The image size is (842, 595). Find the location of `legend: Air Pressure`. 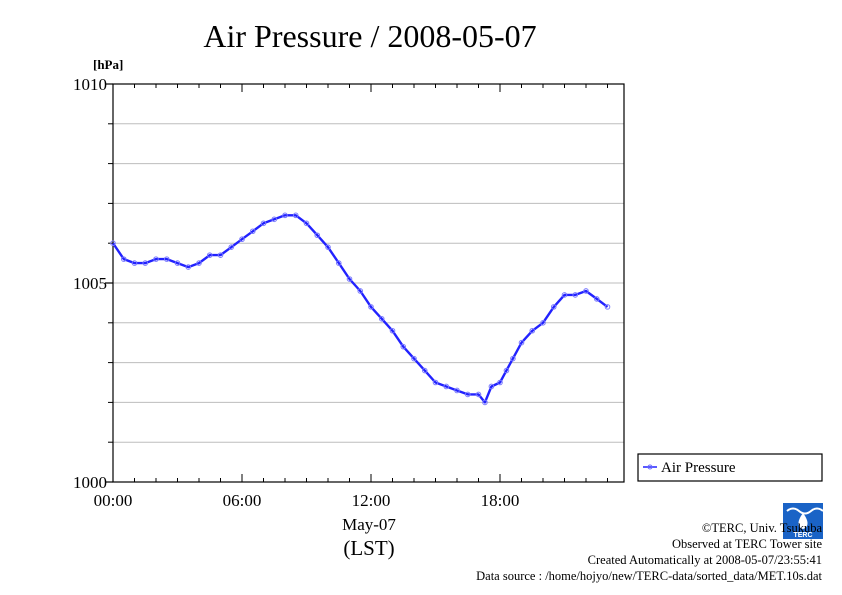

legend: Air Pressure is located at coordinates (730, 467).